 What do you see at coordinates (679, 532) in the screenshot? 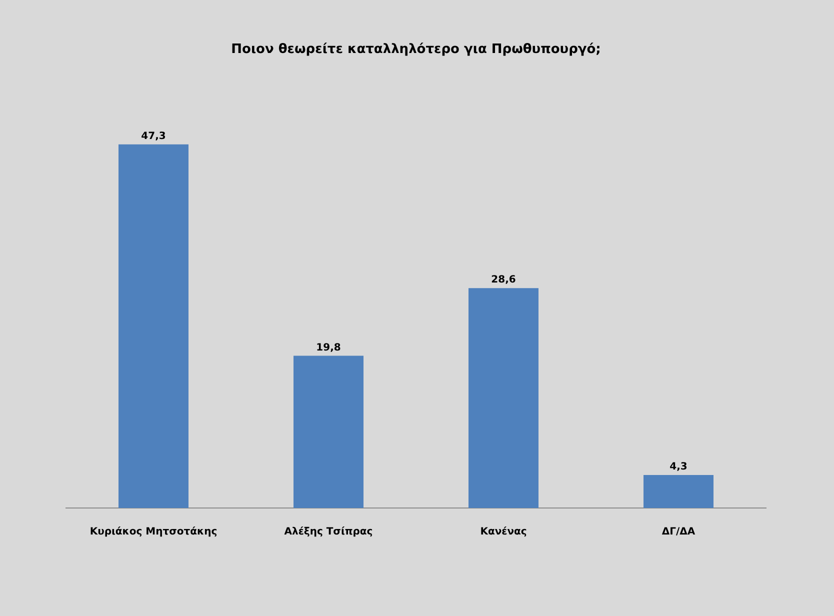
I see `x-tick-label: ΔΓ/ΔΑ` at bounding box center [679, 532].